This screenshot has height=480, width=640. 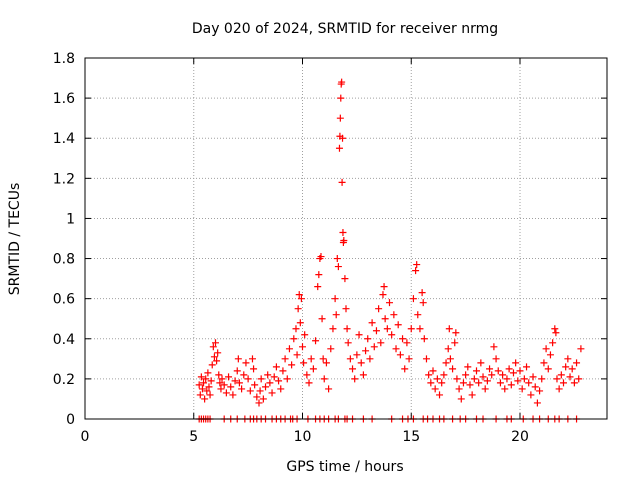 What do you see at coordinates (70, 219) in the screenshot?
I see `y-tick-label: 1` at bounding box center [70, 219].